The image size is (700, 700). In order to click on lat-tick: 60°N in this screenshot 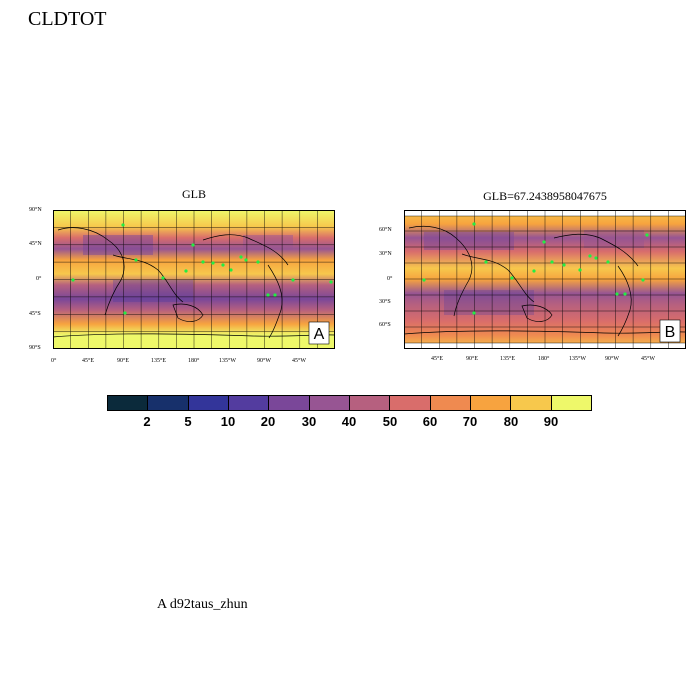, I will do `click(385, 230)`.